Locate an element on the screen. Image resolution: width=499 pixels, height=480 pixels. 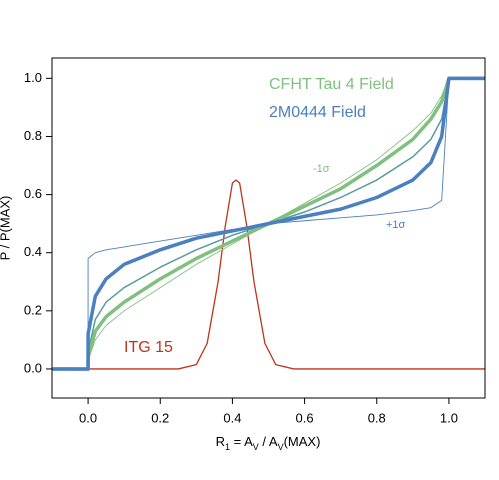
legend-label: CFHT Tau 4 Field is located at coordinates (331, 84).